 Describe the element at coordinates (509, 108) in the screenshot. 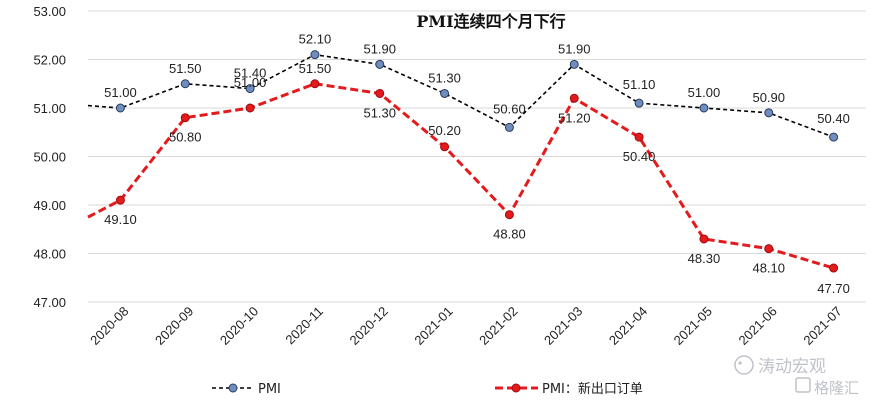

I see `data-label: 50.60` at that location.